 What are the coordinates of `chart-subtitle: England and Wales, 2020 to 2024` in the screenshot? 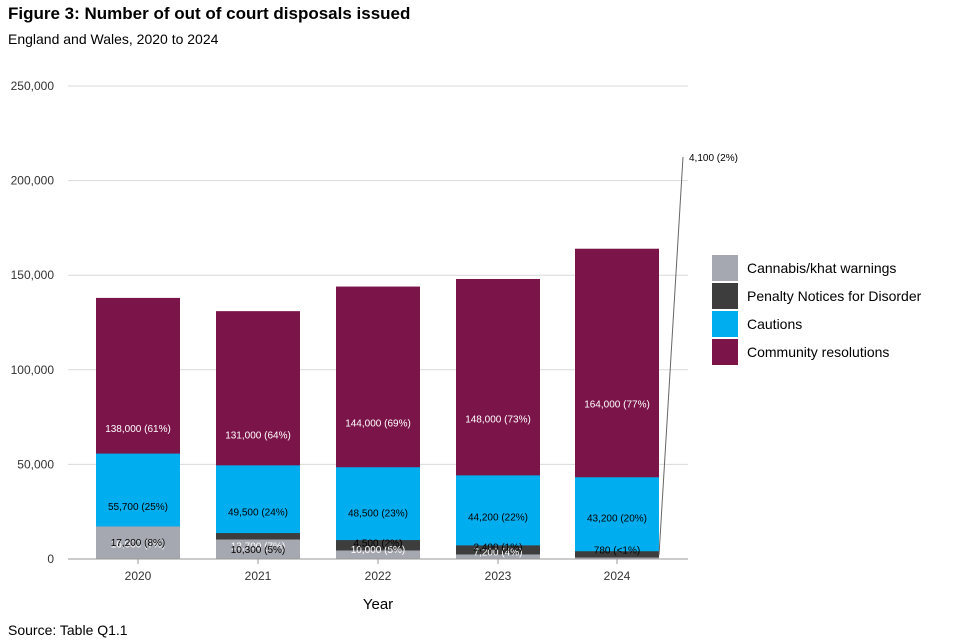 It's located at (113, 39).